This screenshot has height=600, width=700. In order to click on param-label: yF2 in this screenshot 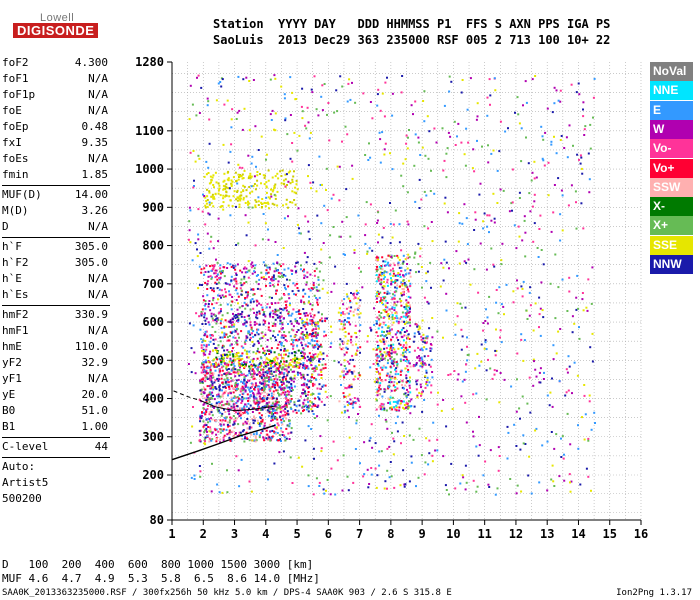, I will do `click(12, 362)`.